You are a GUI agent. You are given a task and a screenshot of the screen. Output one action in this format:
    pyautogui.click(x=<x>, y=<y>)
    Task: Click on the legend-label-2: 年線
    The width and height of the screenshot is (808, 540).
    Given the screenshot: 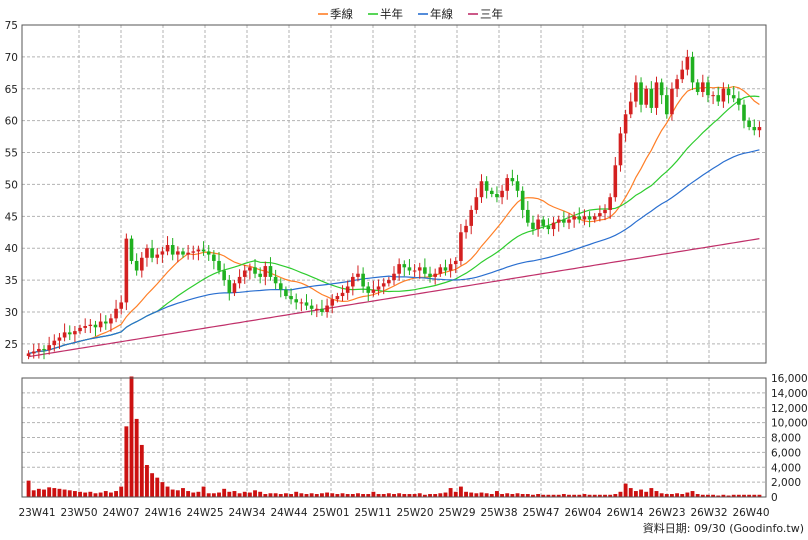 What is the action you would take?
    pyautogui.click(x=441, y=14)
    